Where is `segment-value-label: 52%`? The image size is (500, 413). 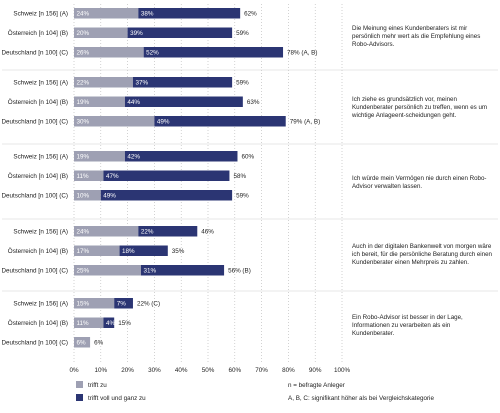
segment-value-label: 52% is located at coordinates (152, 52).